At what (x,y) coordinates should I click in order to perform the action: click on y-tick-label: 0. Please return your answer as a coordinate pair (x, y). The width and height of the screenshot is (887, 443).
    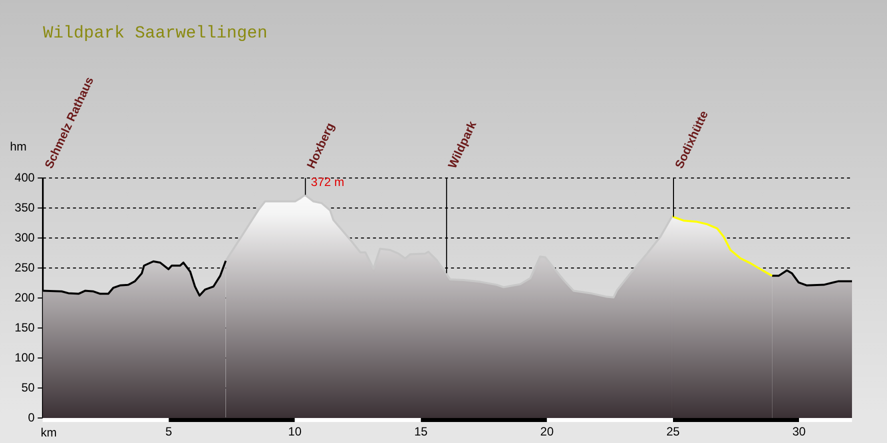
    Looking at the image, I should click on (32, 417).